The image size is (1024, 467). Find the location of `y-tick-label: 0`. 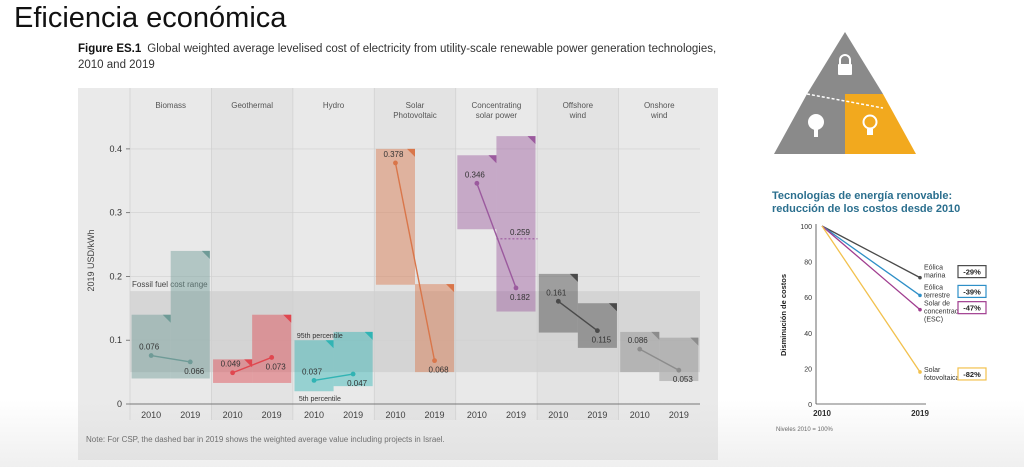

y-tick-label: 0 is located at coordinates (119, 404).